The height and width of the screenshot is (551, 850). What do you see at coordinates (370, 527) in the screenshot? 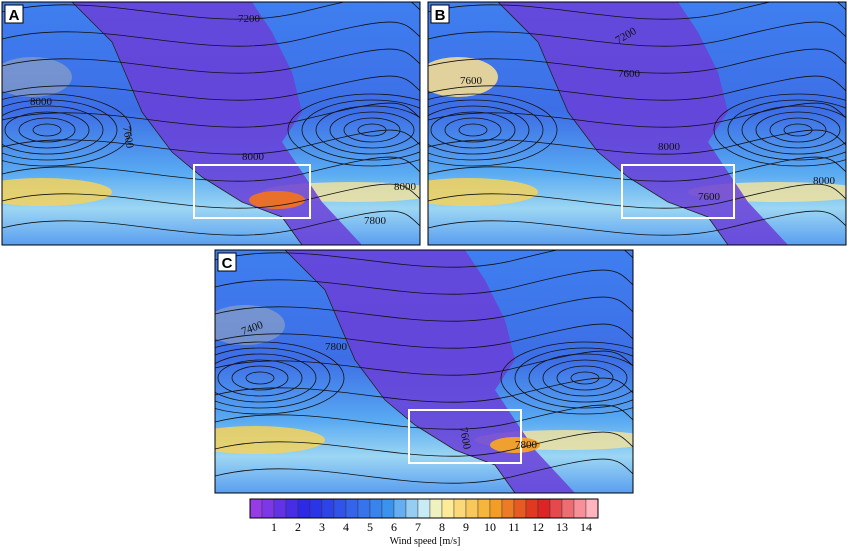
I see `colorbar-tick-label: 5` at bounding box center [370, 527].